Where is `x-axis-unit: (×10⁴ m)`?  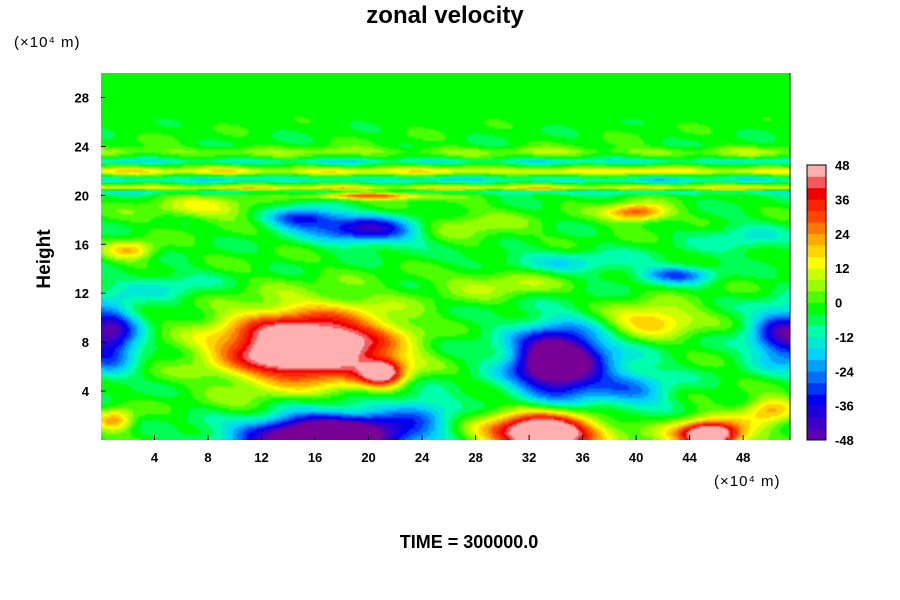 x-axis-unit: (×10⁴ m) is located at coordinates (747, 481).